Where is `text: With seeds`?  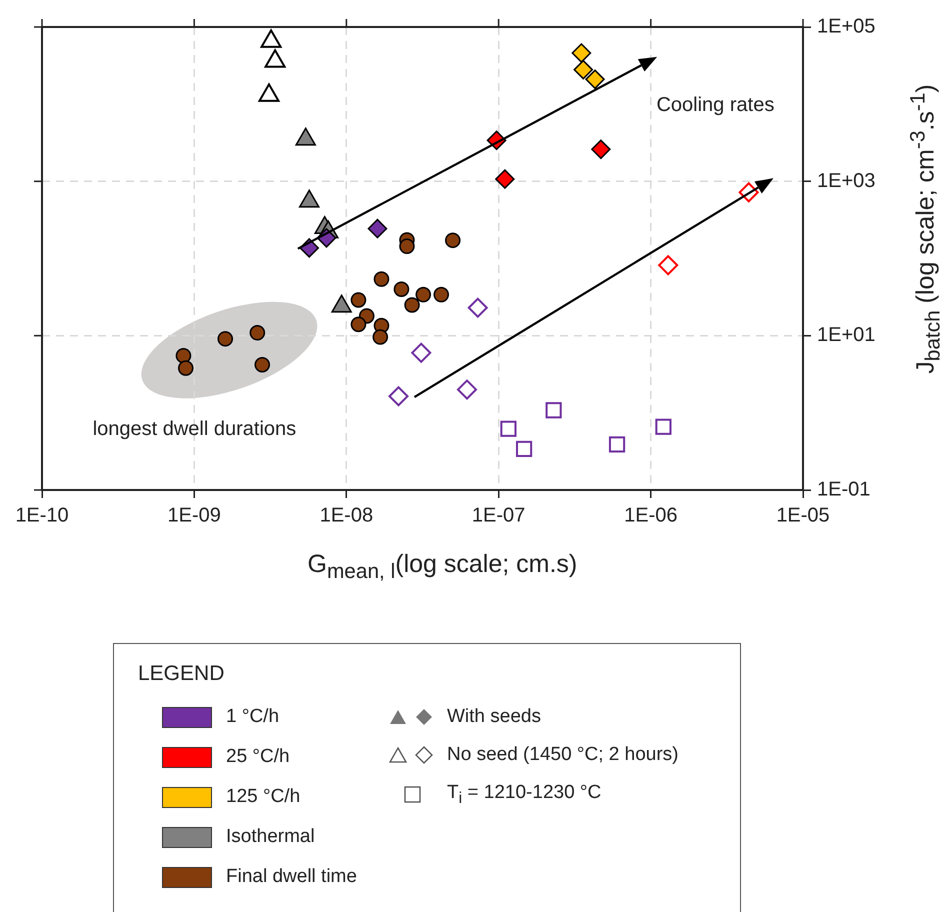
text: With seeds is located at coordinates (494, 717).